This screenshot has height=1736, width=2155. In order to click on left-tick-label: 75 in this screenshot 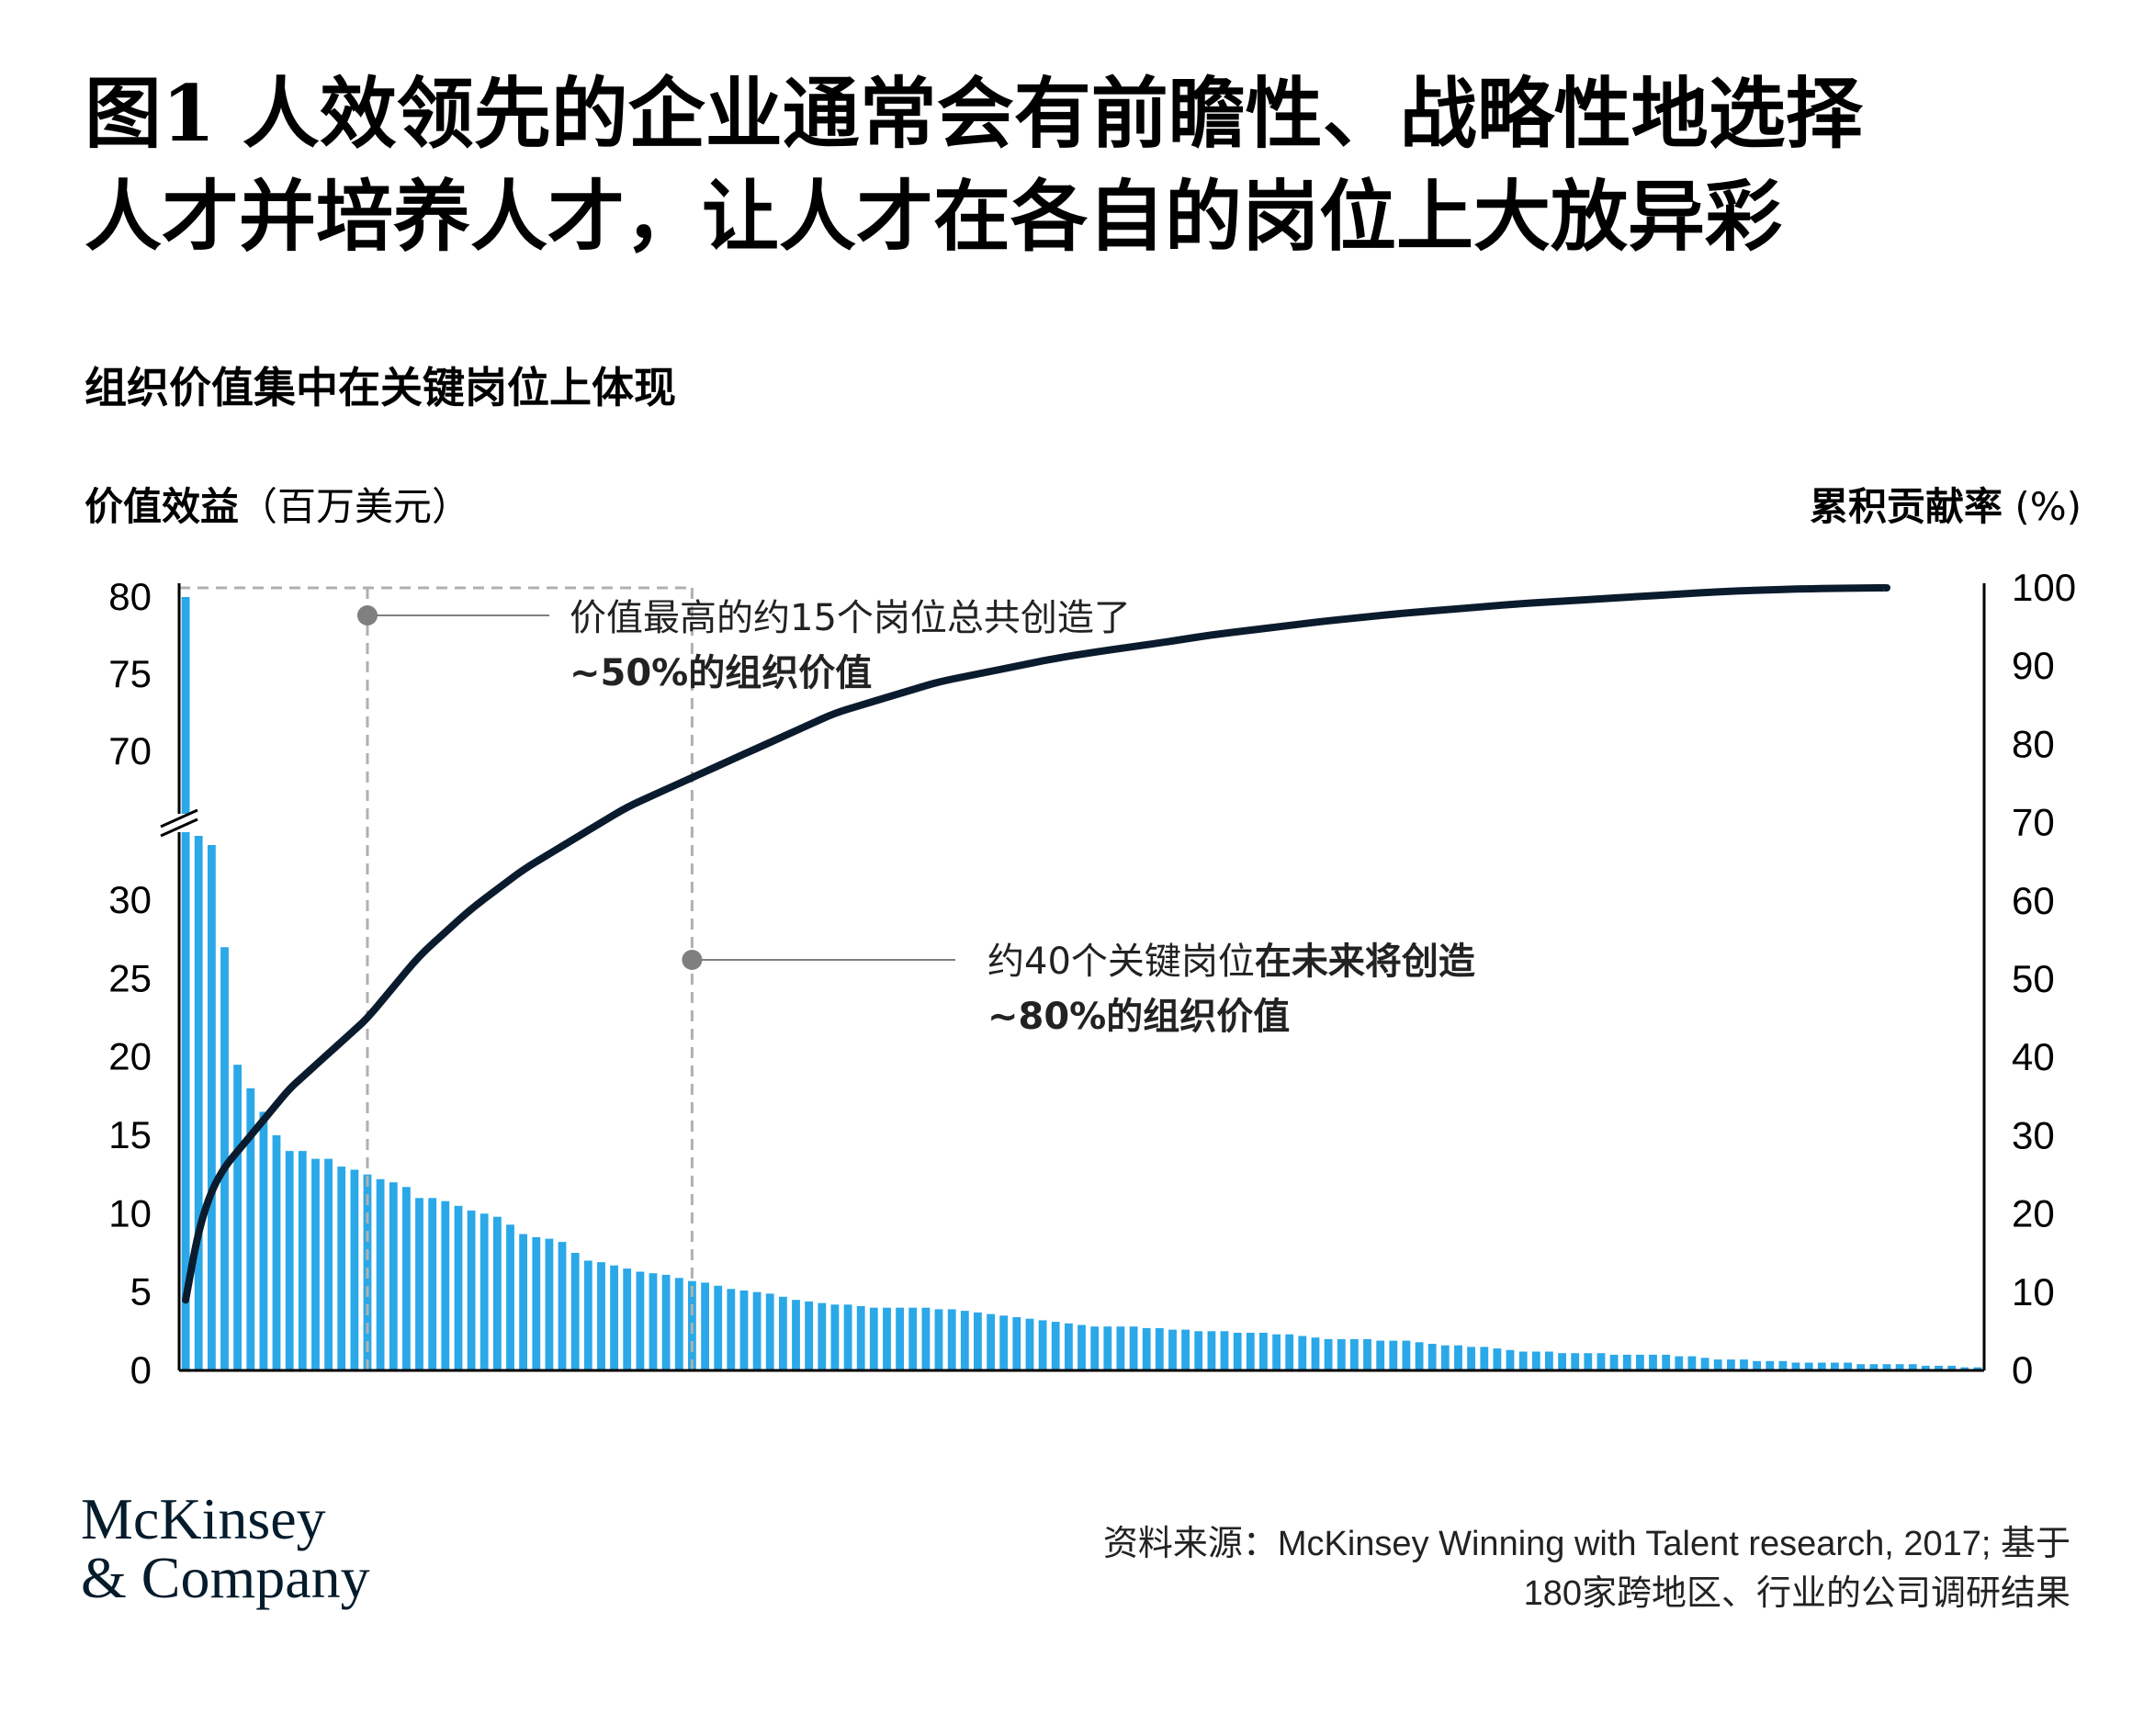, I will do `click(130, 673)`.